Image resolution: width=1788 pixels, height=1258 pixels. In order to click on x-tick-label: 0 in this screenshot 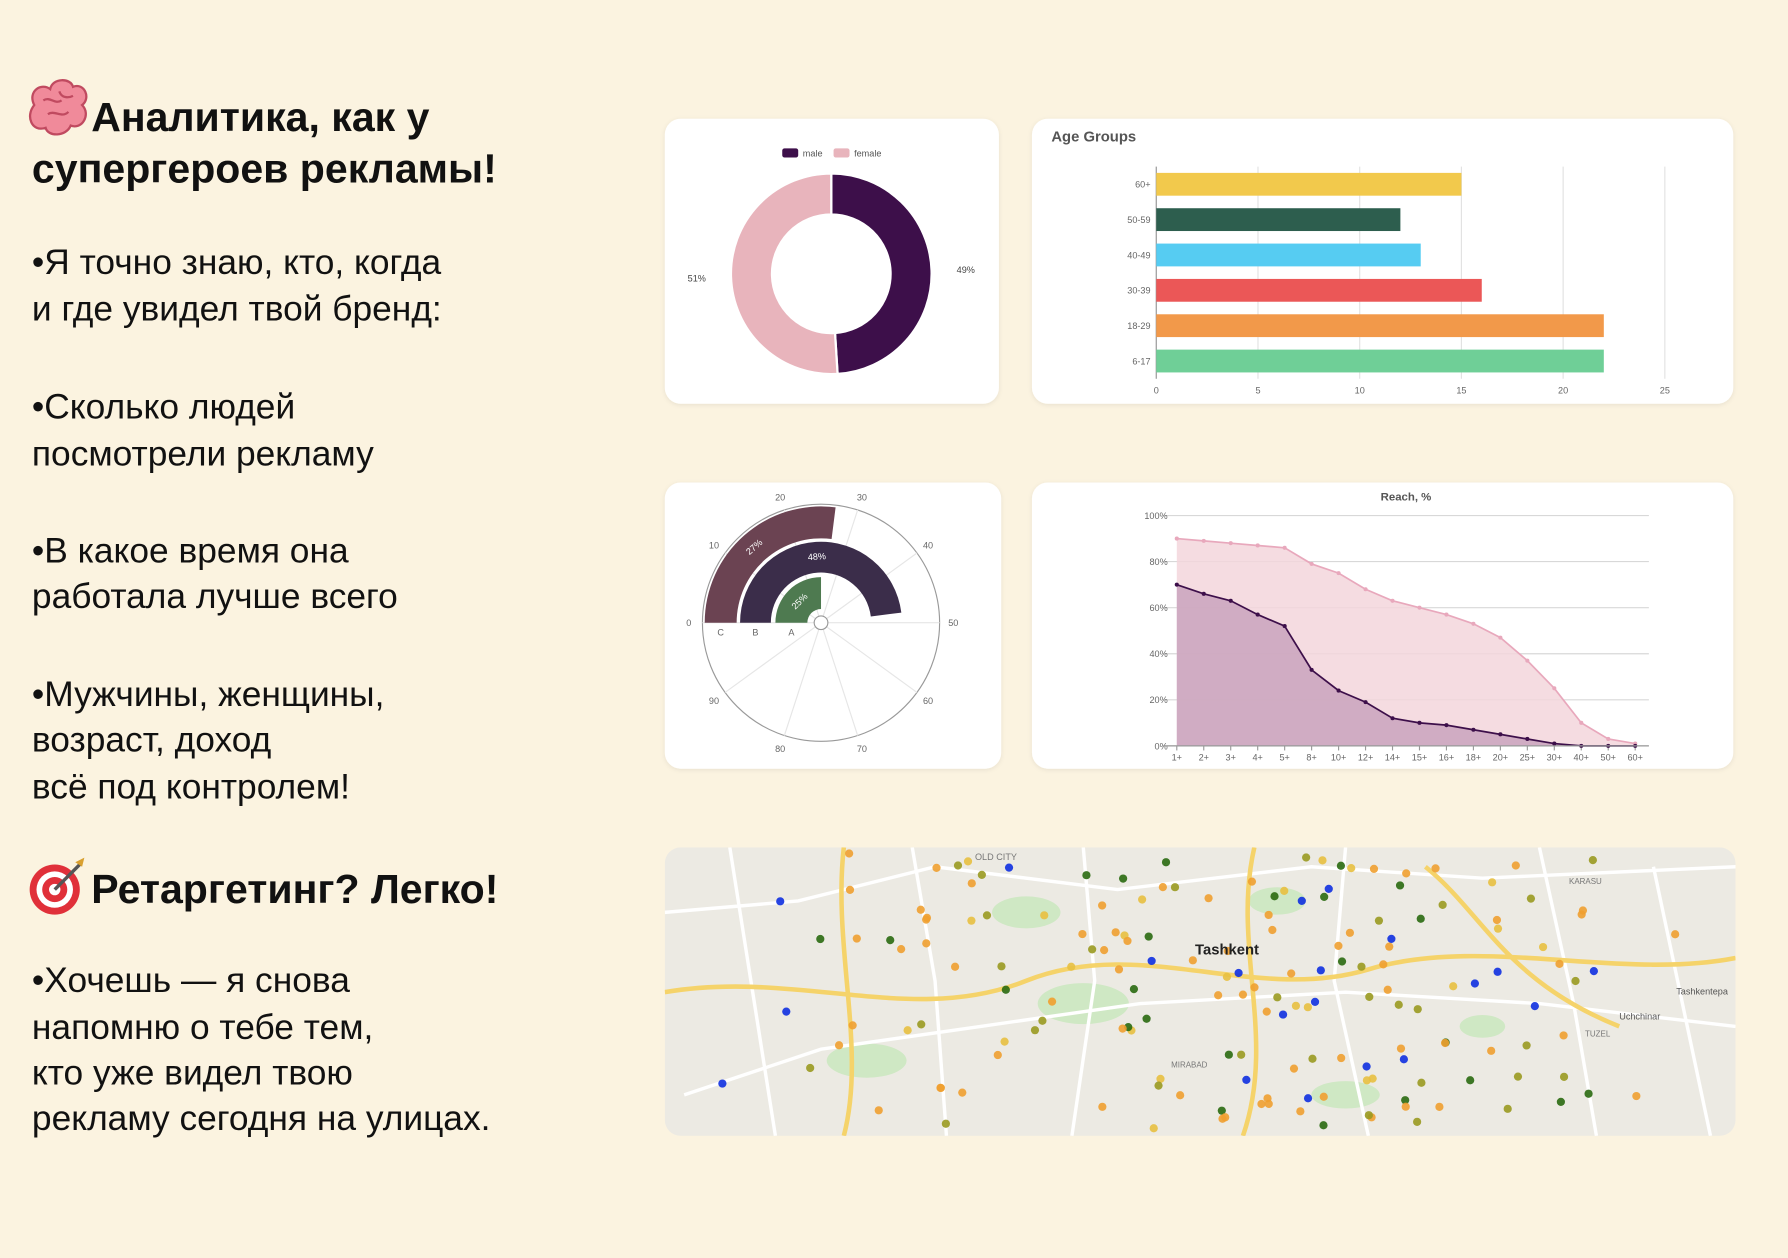, I will do `click(1156, 391)`.